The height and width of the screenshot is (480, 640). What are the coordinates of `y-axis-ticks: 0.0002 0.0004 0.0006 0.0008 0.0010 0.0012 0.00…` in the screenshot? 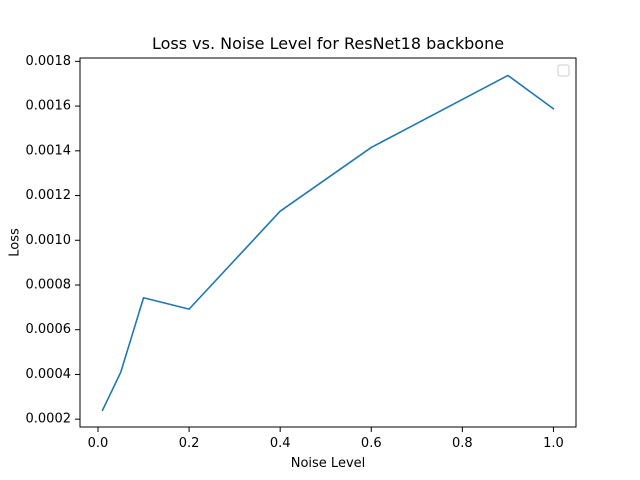 It's located at (53, 240).